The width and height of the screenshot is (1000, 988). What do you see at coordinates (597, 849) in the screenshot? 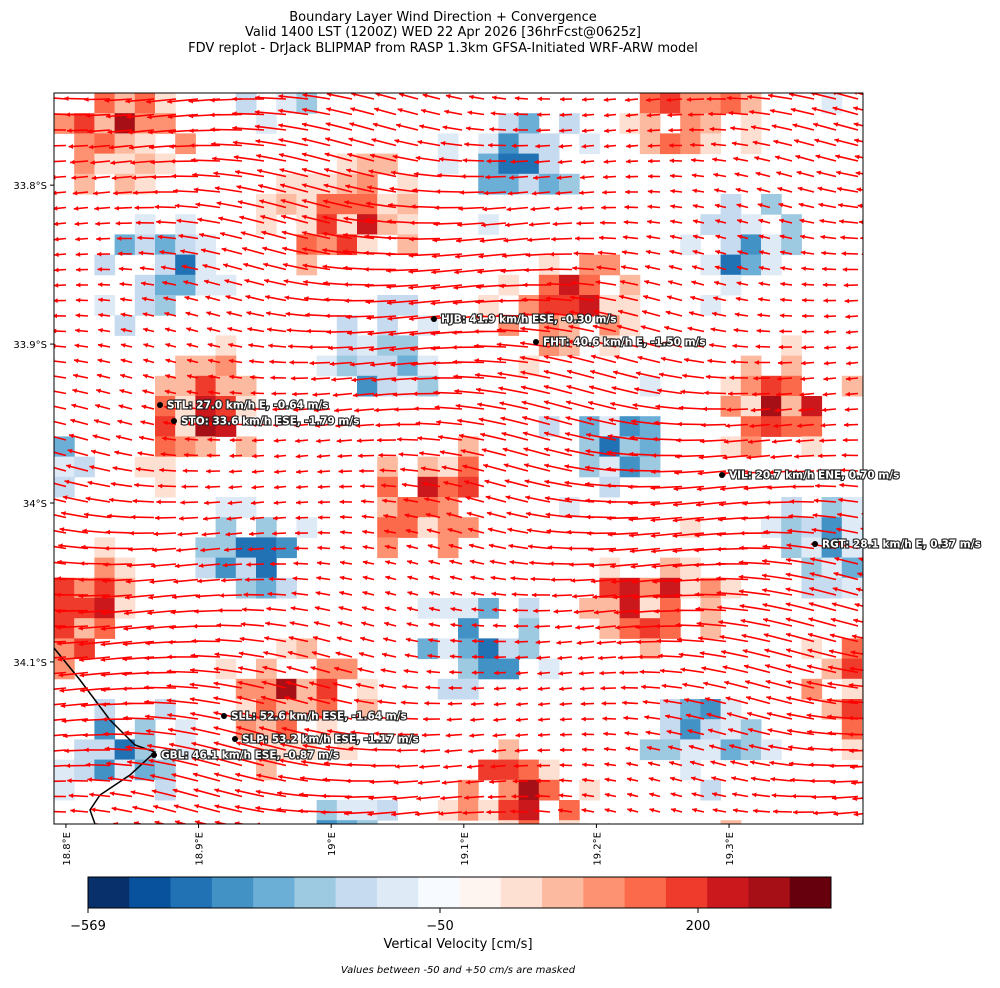
I see `lon-tick-label: 19.2°E` at bounding box center [597, 849].